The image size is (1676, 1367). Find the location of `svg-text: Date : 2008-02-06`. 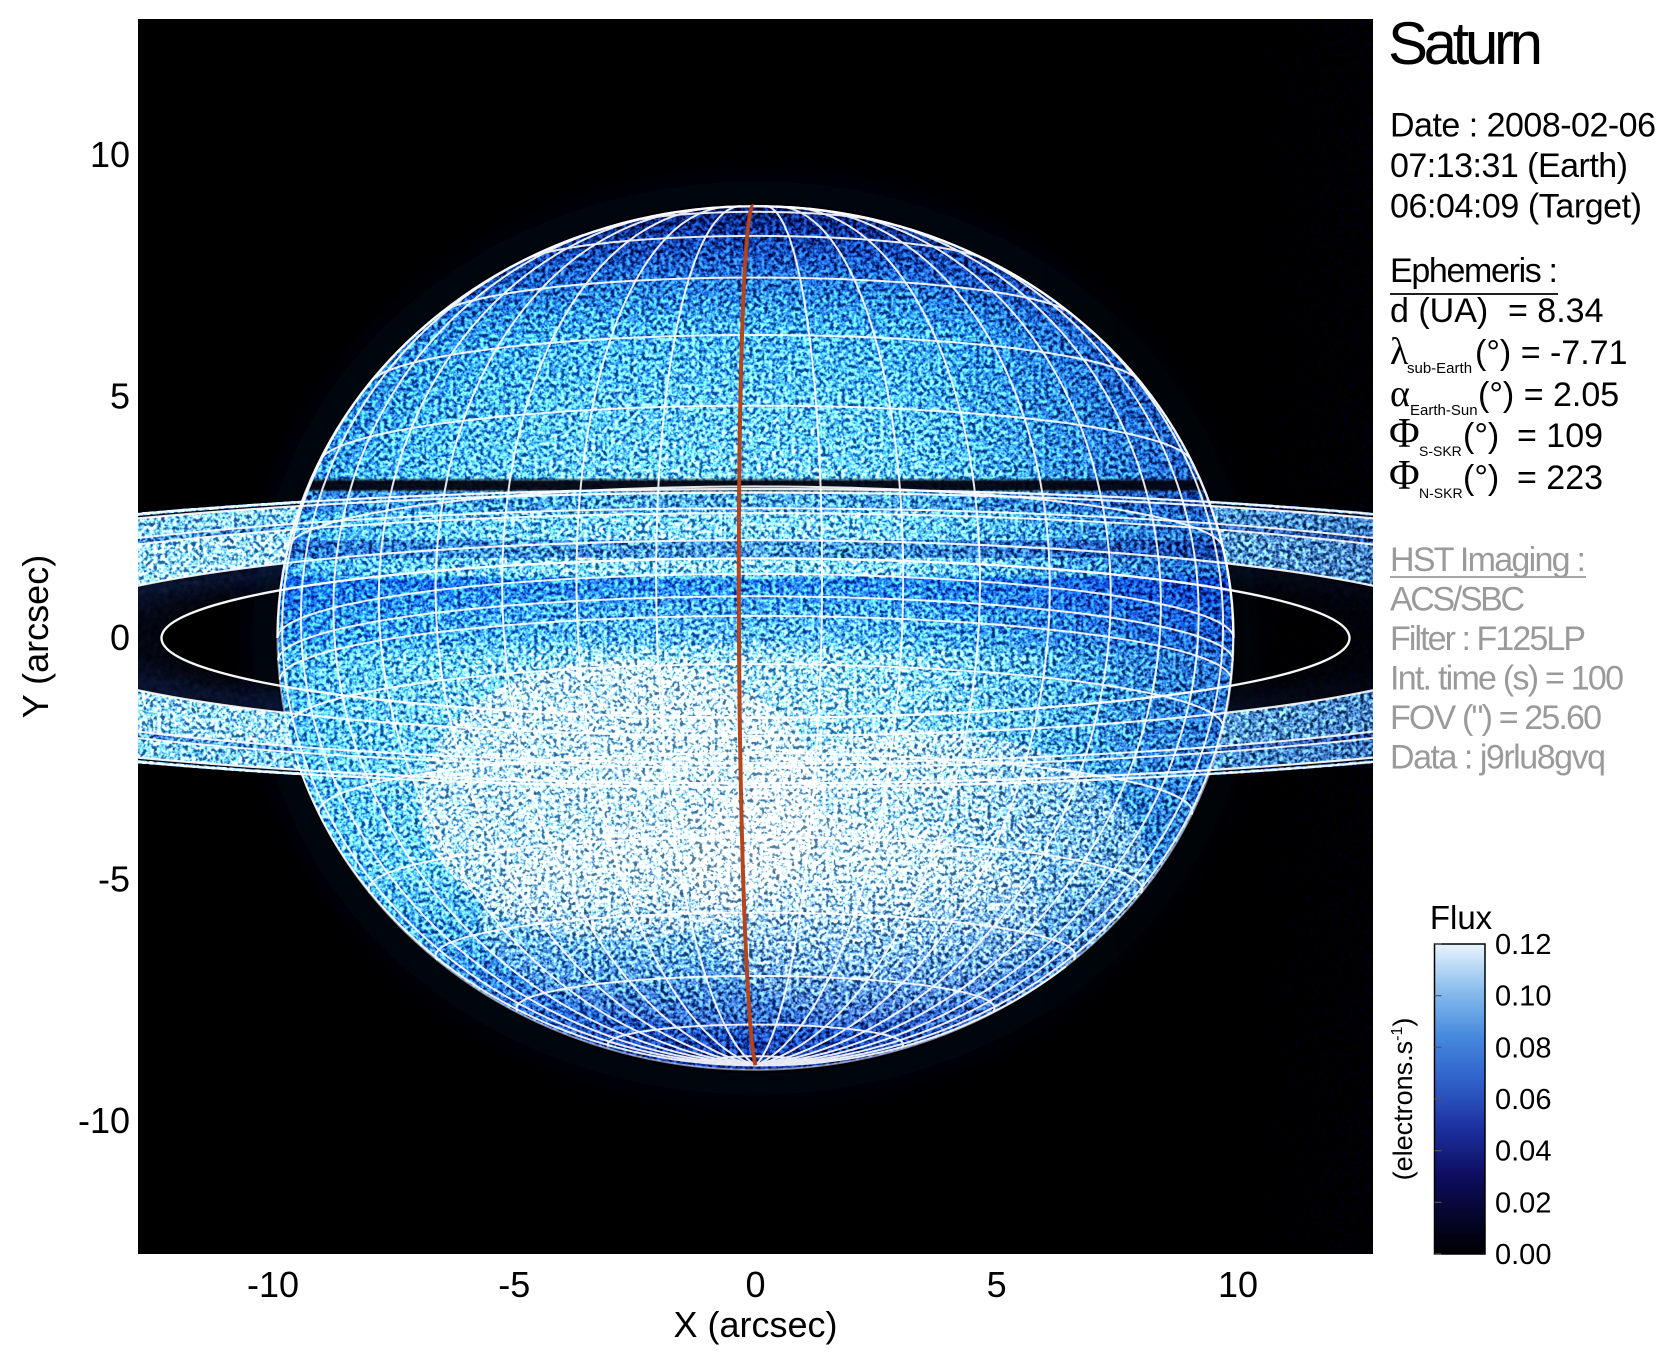

svg-text: Date : 2008-02-06 is located at coordinates (1523, 126).